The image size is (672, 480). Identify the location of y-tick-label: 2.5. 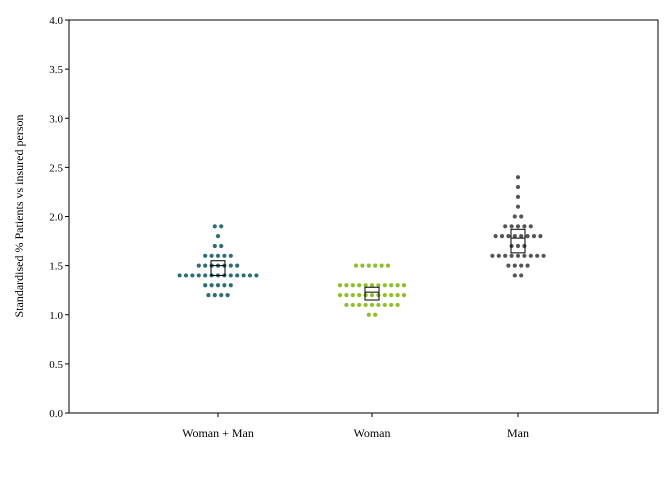
(56, 168).